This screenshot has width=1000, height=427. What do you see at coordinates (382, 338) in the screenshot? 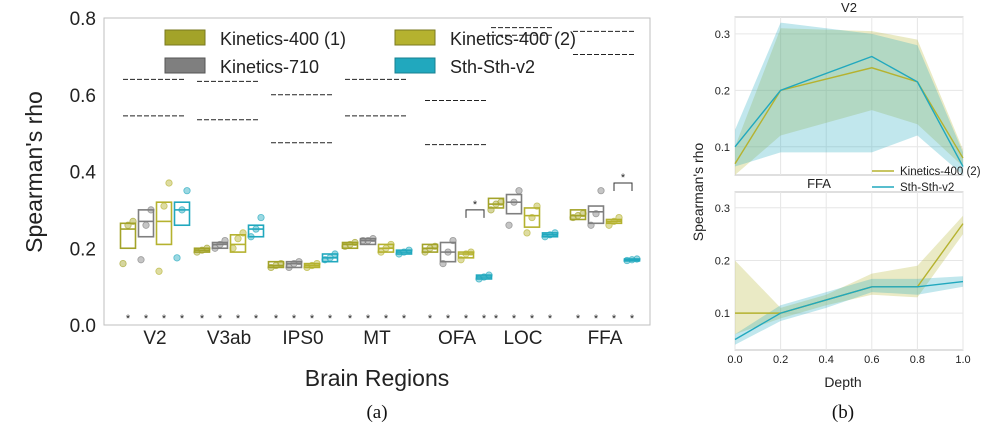
I see `panel-a-x-ticks: V2 V3ab IPS0 MT OFA LOC FFA` at bounding box center [382, 338].